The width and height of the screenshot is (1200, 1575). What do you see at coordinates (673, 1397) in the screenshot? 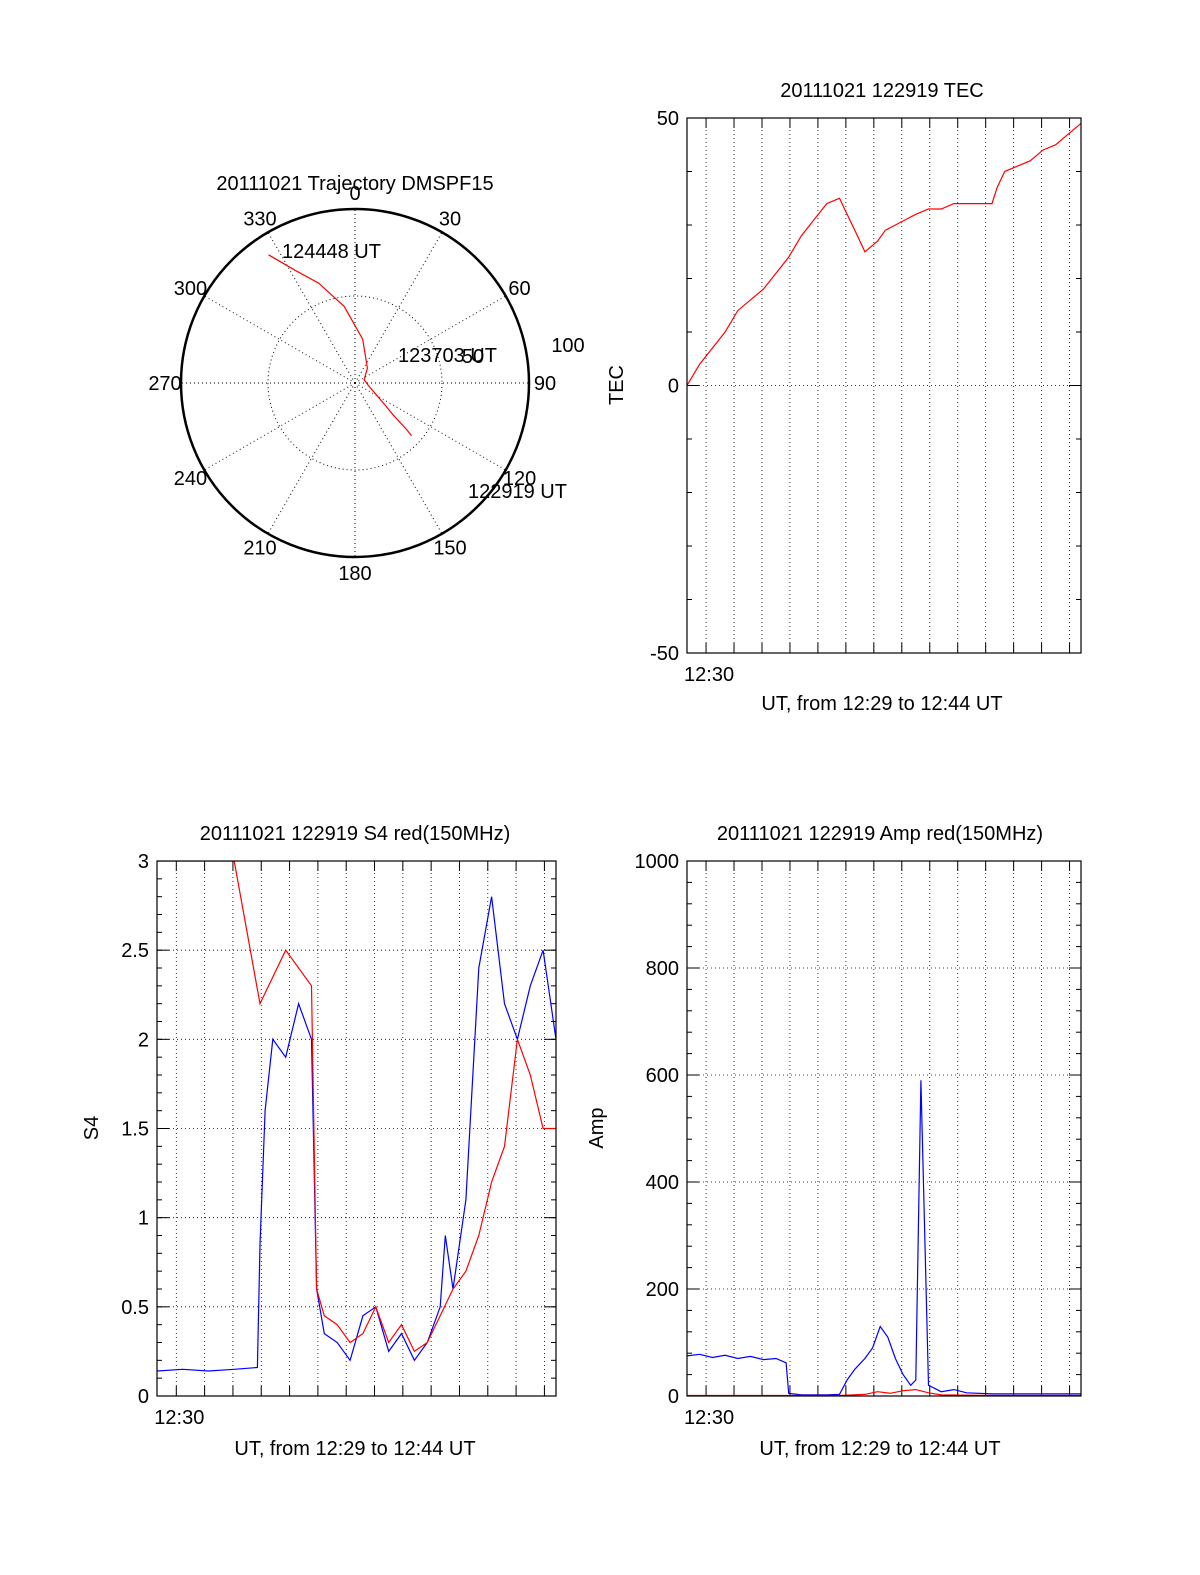
I see `amp-ytick-label: 0` at bounding box center [673, 1397].